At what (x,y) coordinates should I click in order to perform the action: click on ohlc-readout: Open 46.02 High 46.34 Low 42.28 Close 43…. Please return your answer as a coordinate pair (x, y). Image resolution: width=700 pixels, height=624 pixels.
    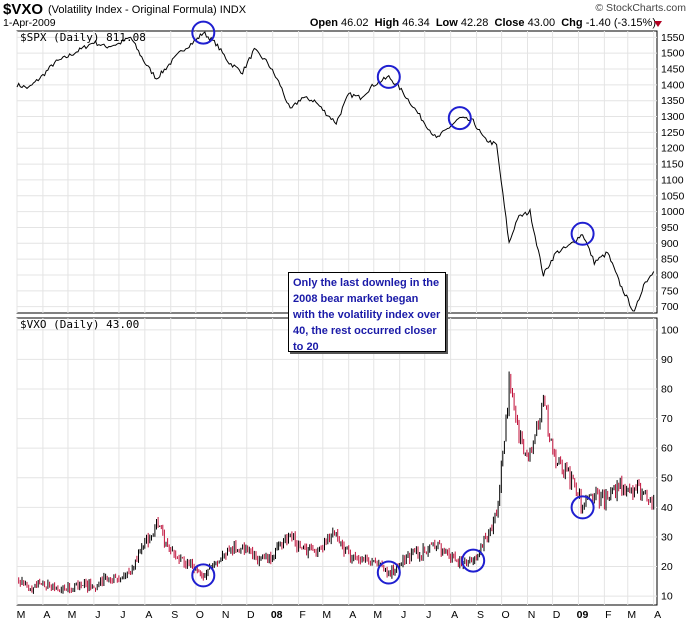
    Looking at the image, I should click on (482, 23).